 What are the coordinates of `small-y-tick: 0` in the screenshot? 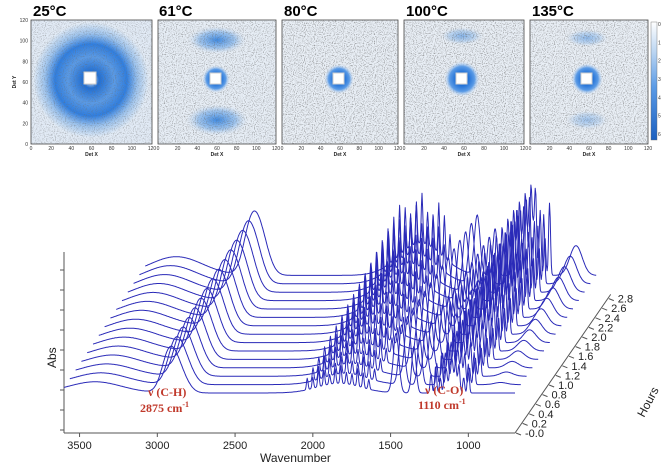 It's located at (26, 145).